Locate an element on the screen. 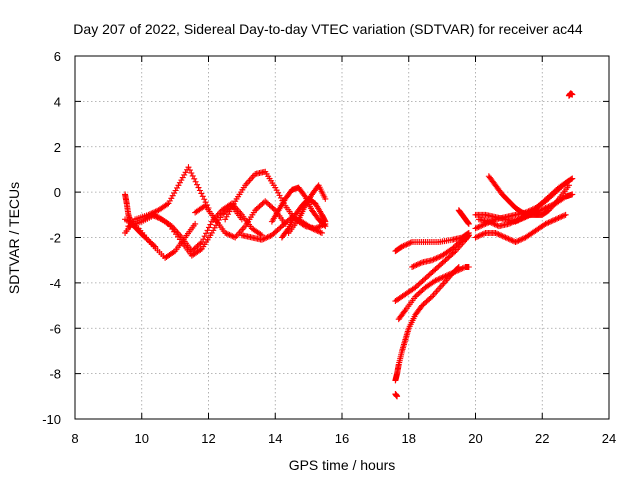  y-tick-label: 0 is located at coordinates (57, 192).